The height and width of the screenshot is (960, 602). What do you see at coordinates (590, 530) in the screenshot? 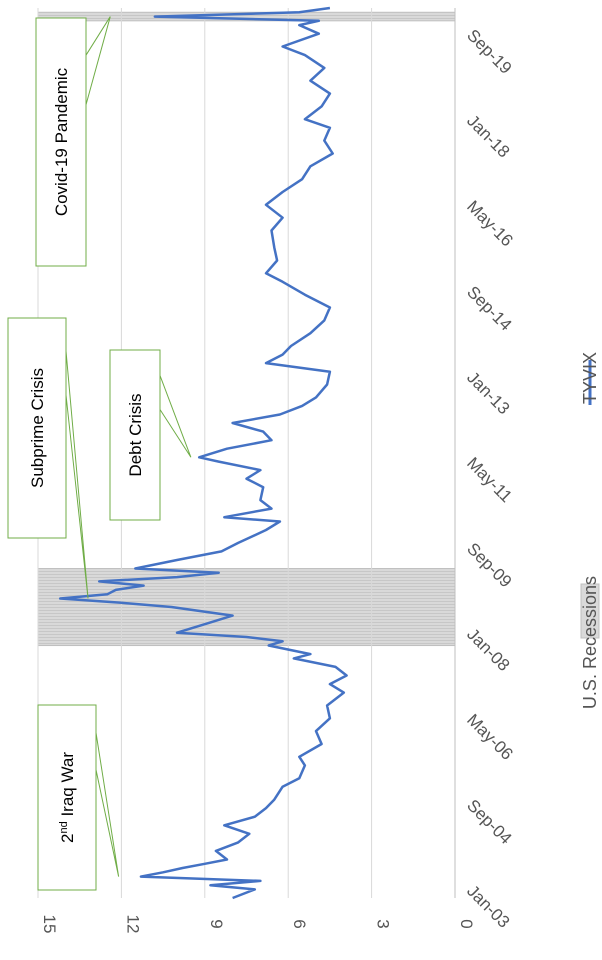
I see `legend: U.S. Recessions TYVIX` at bounding box center [590, 530].